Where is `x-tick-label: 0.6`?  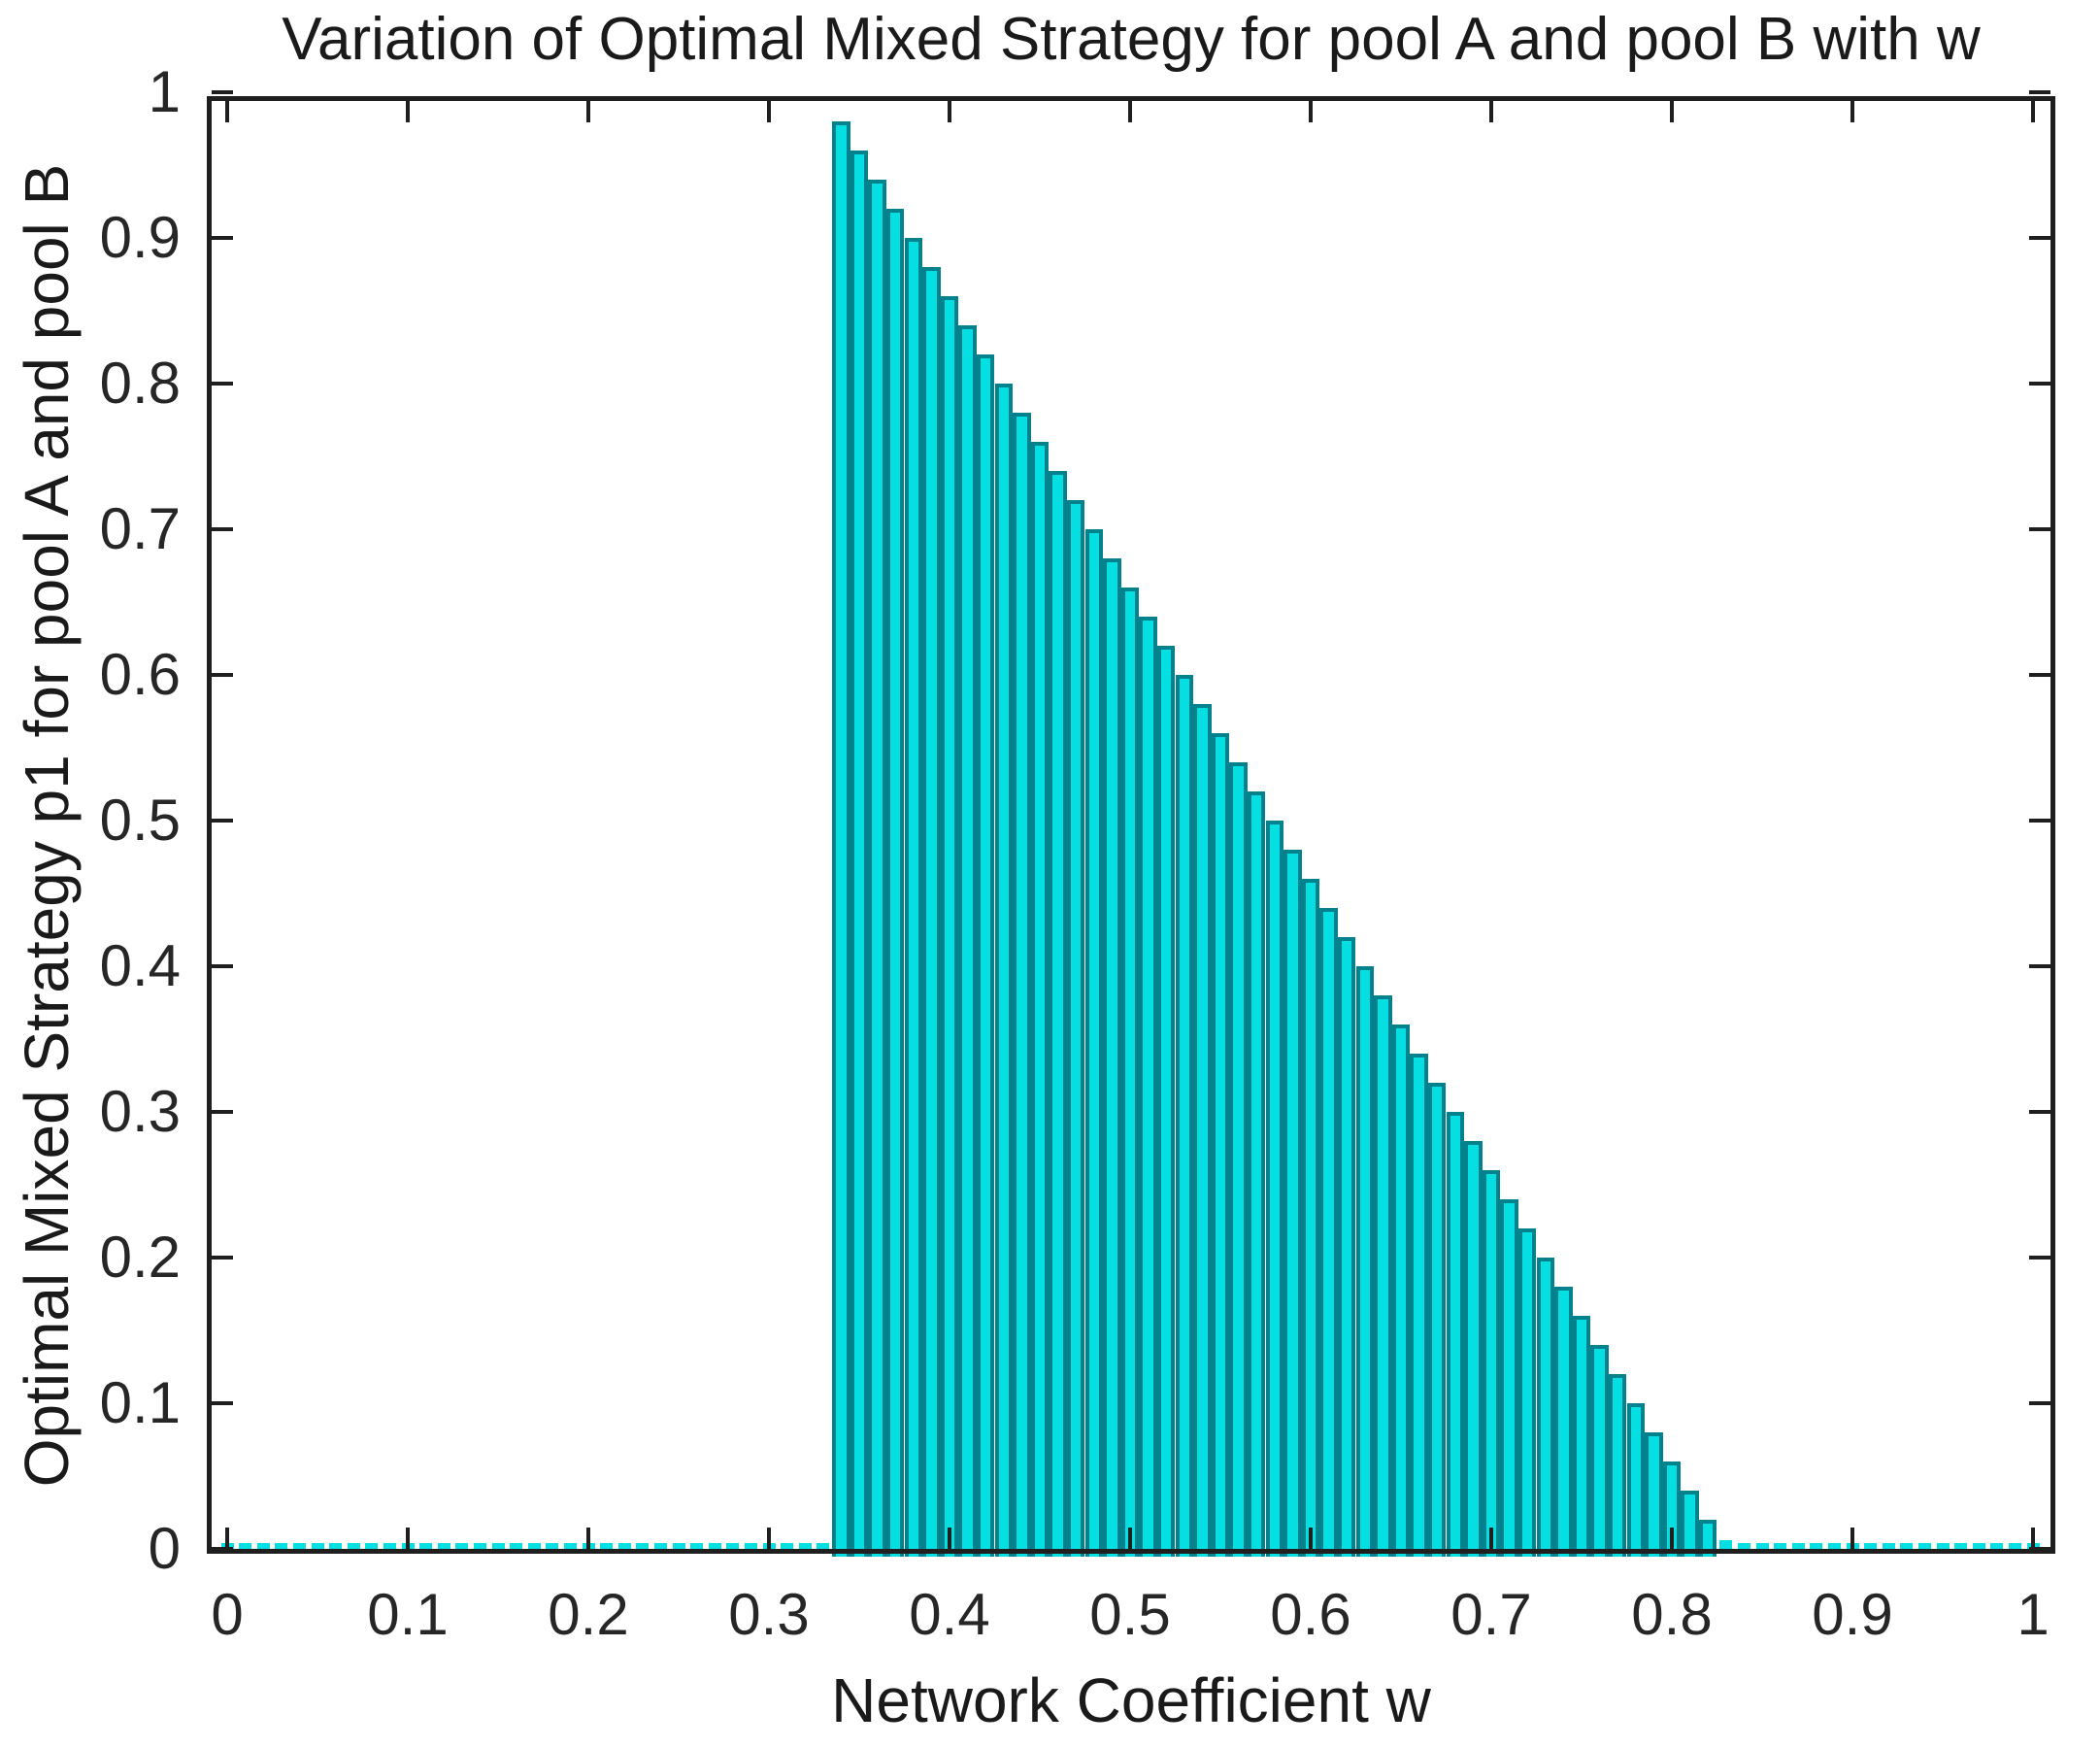 x-tick-label: 0.6 is located at coordinates (1310, 1614).